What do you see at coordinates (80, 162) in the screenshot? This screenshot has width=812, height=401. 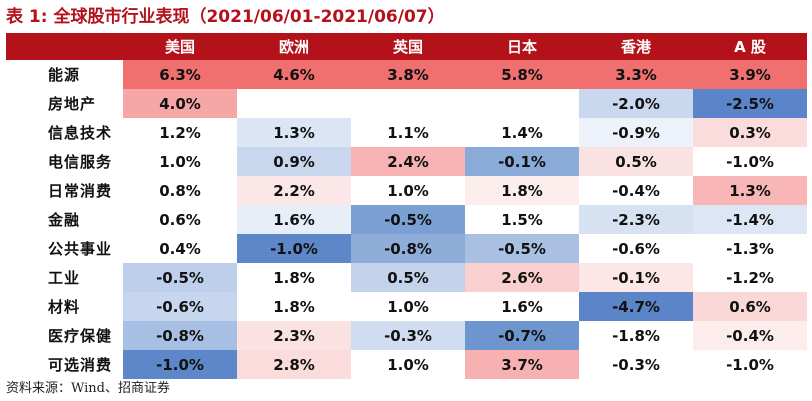 I see `row-label: 电信服务` at bounding box center [80, 162].